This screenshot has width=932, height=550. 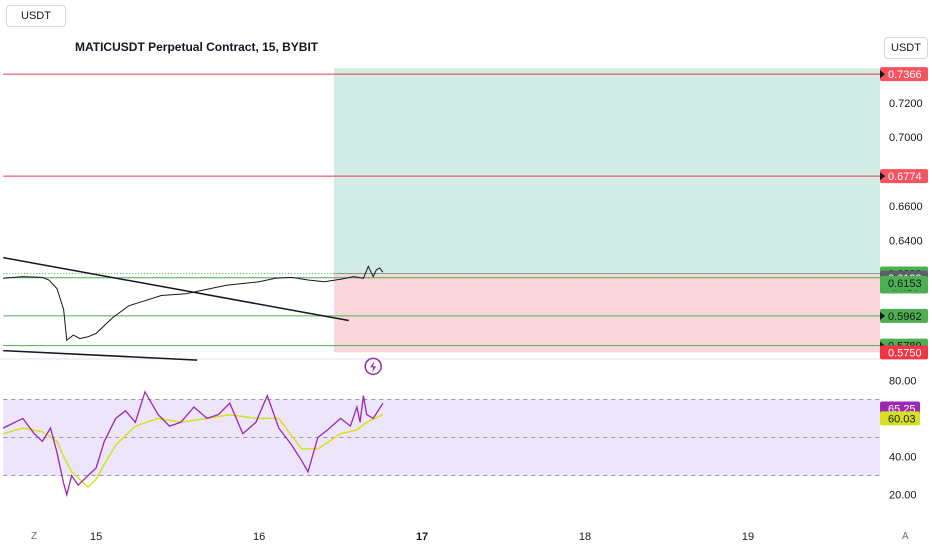 I want to click on price-label-1: 0.6774, so click(x=905, y=177).